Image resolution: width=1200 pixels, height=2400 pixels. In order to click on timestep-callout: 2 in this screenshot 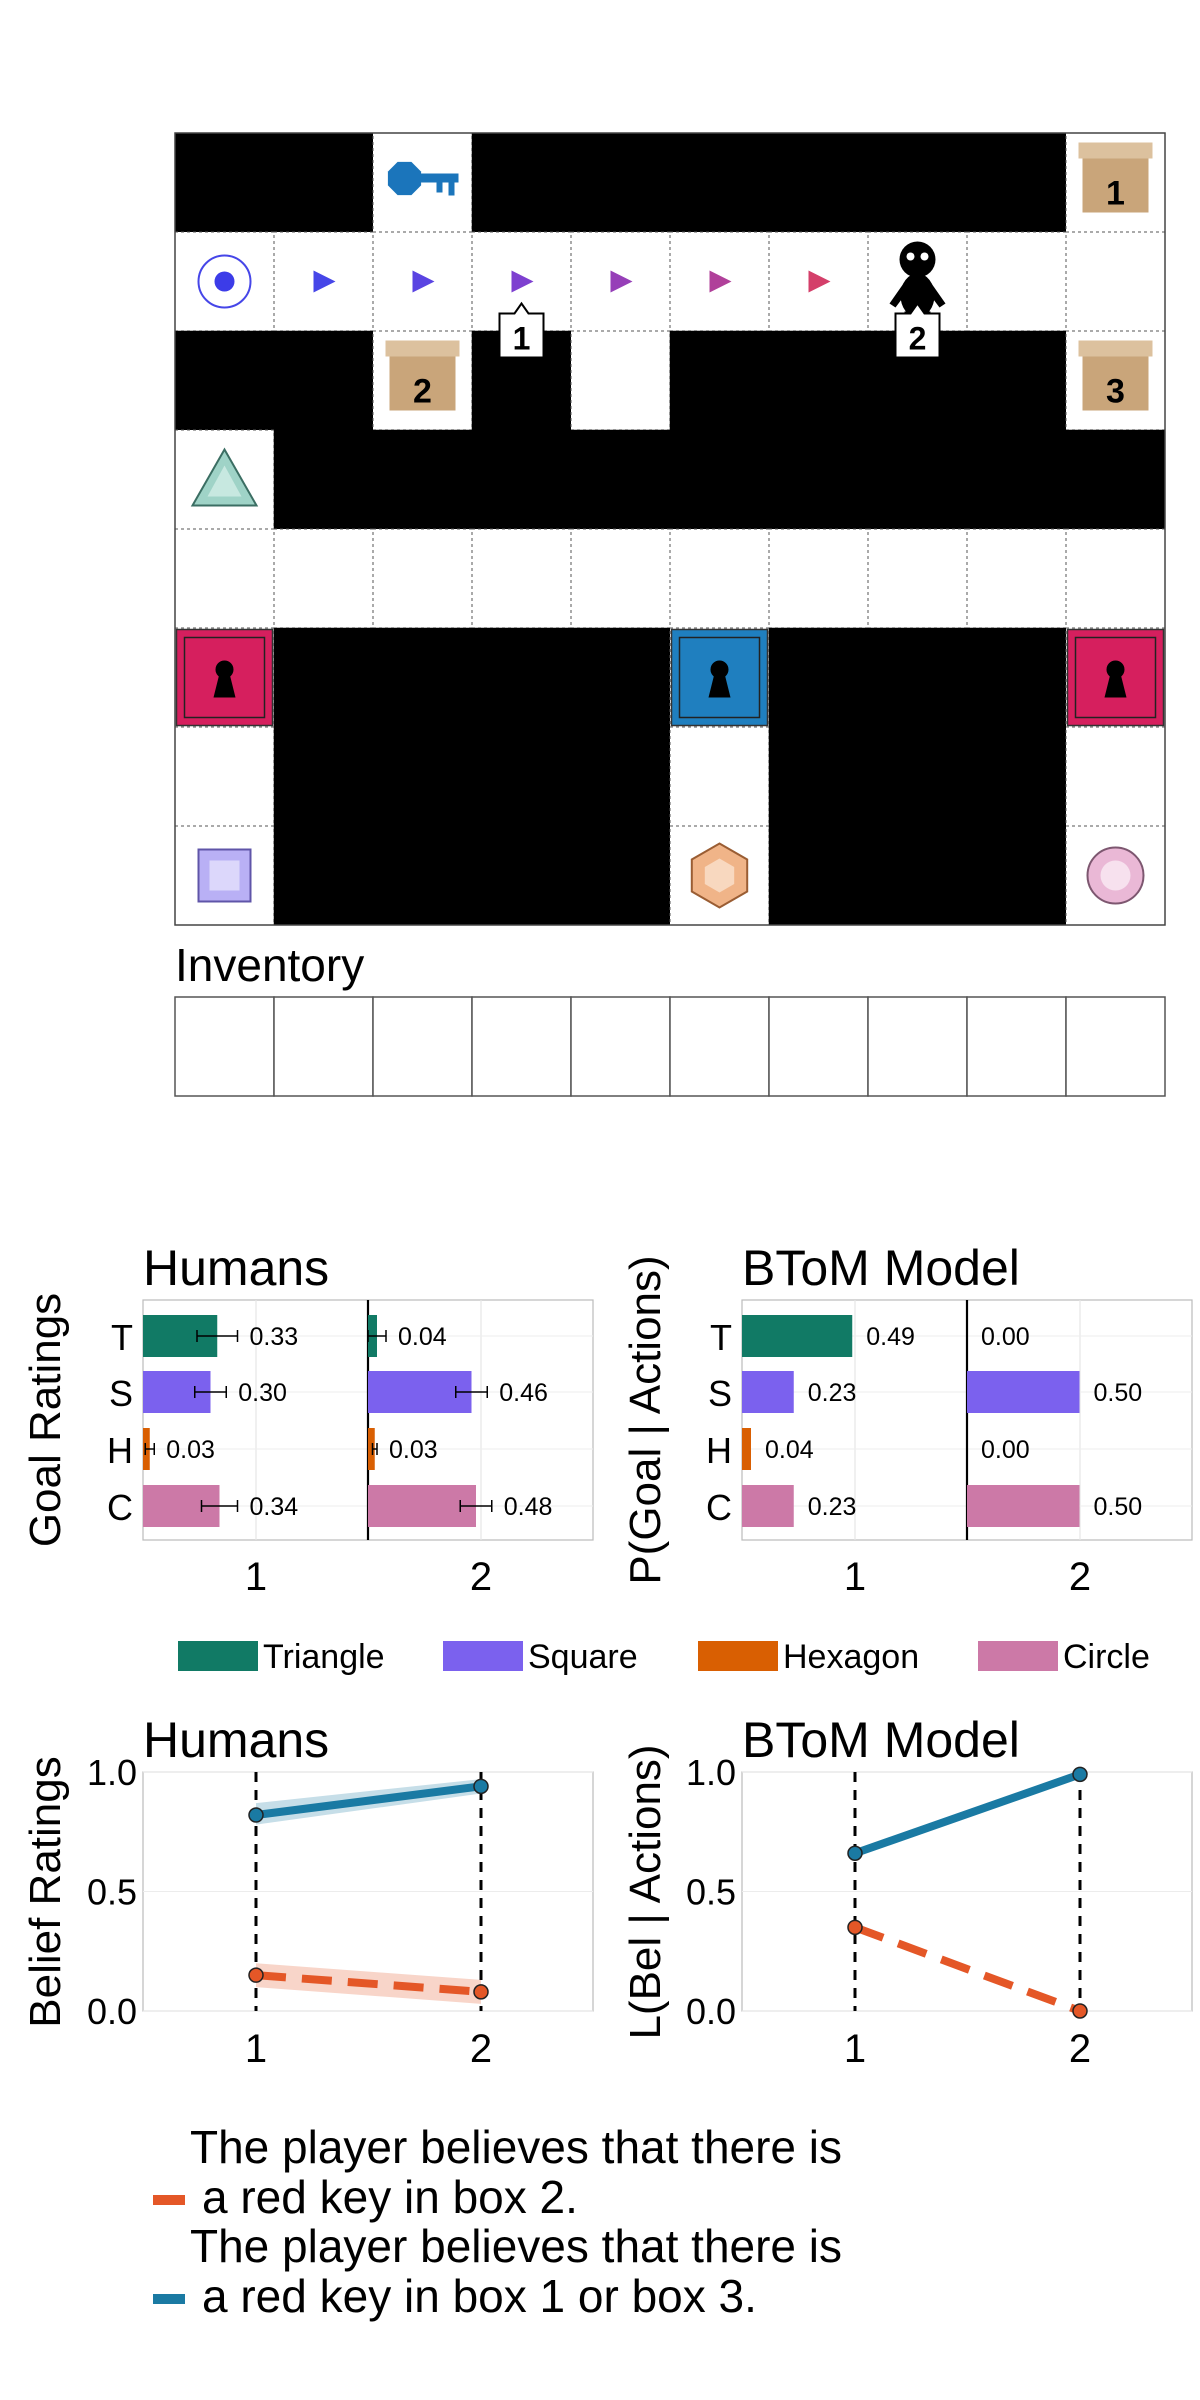, I will do `click(917, 330)`.